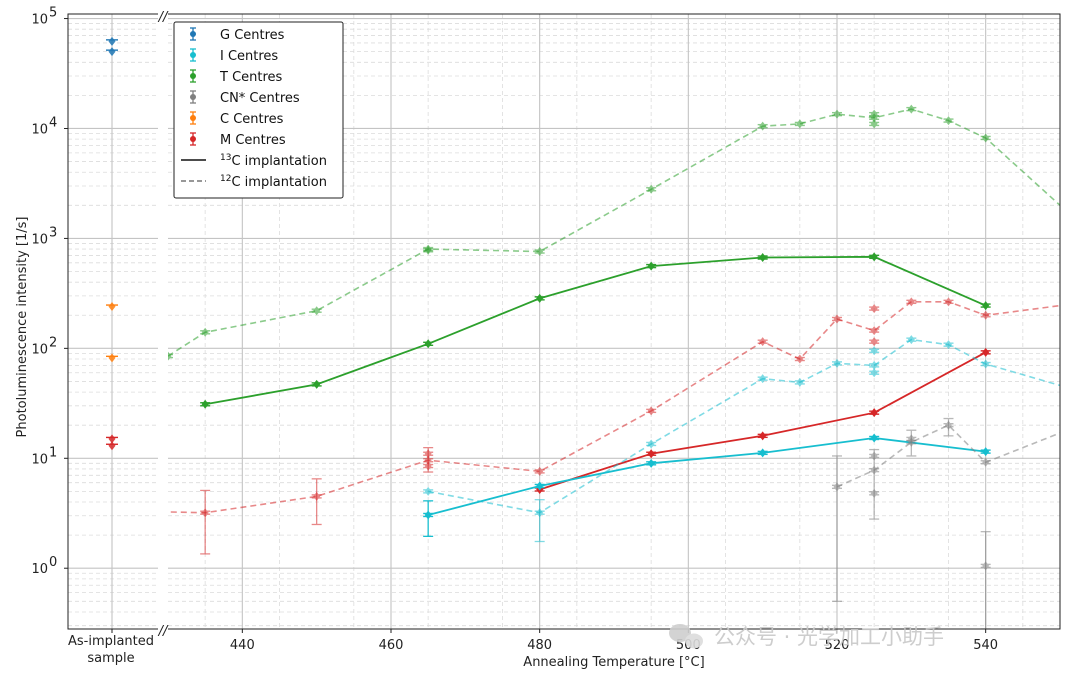 The image size is (1080, 681). What do you see at coordinates (829, 637) in the screenshot?
I see `watermark-text: 公众号 · 光学加工小助手` at bounding box center [829, 637].